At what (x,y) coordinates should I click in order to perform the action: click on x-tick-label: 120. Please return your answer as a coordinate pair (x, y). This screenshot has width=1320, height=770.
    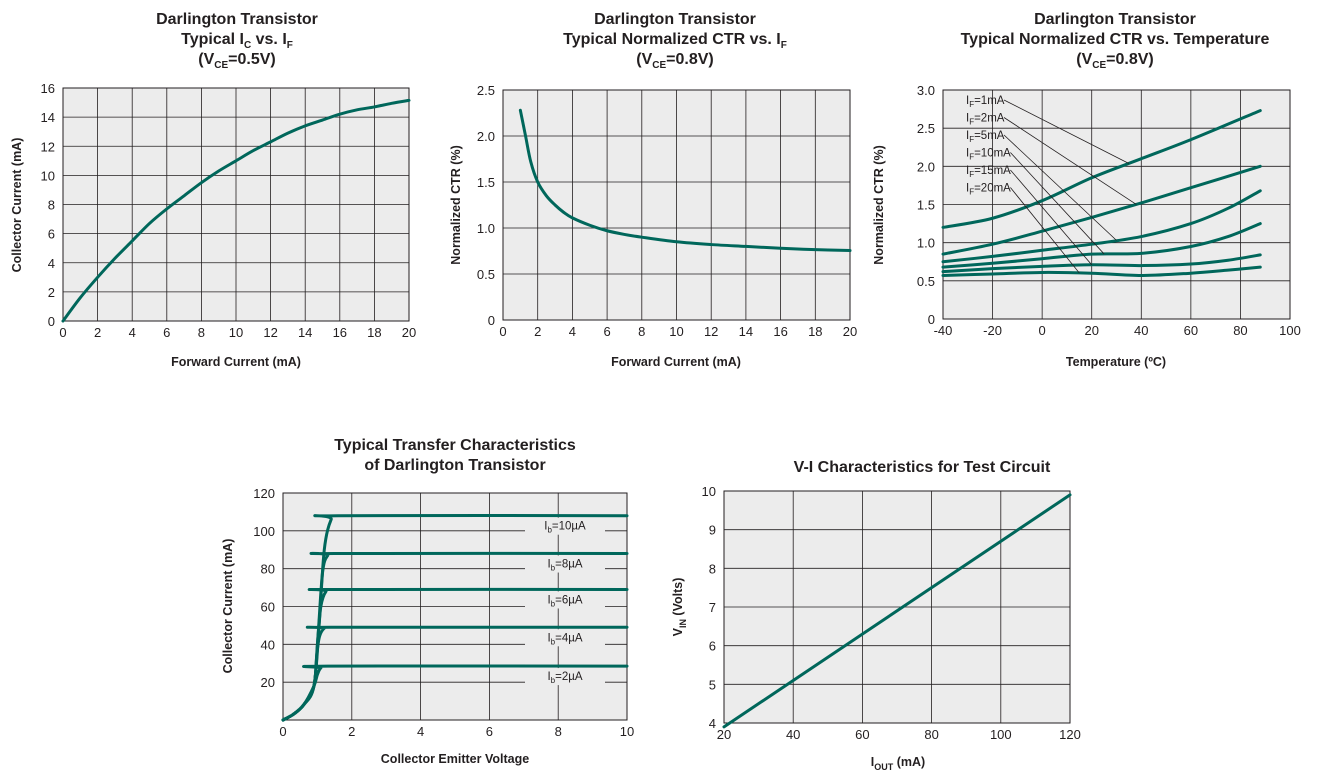
    Looking at the image, I should click on (1070, 734).